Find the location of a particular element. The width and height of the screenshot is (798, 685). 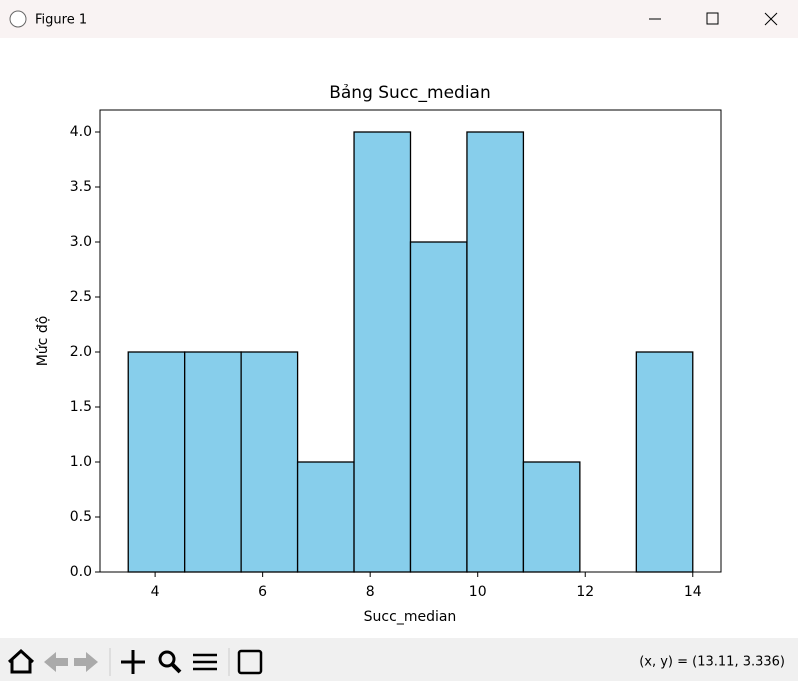

y-tick-label: 0.0 is located at coordinates (81, 572).